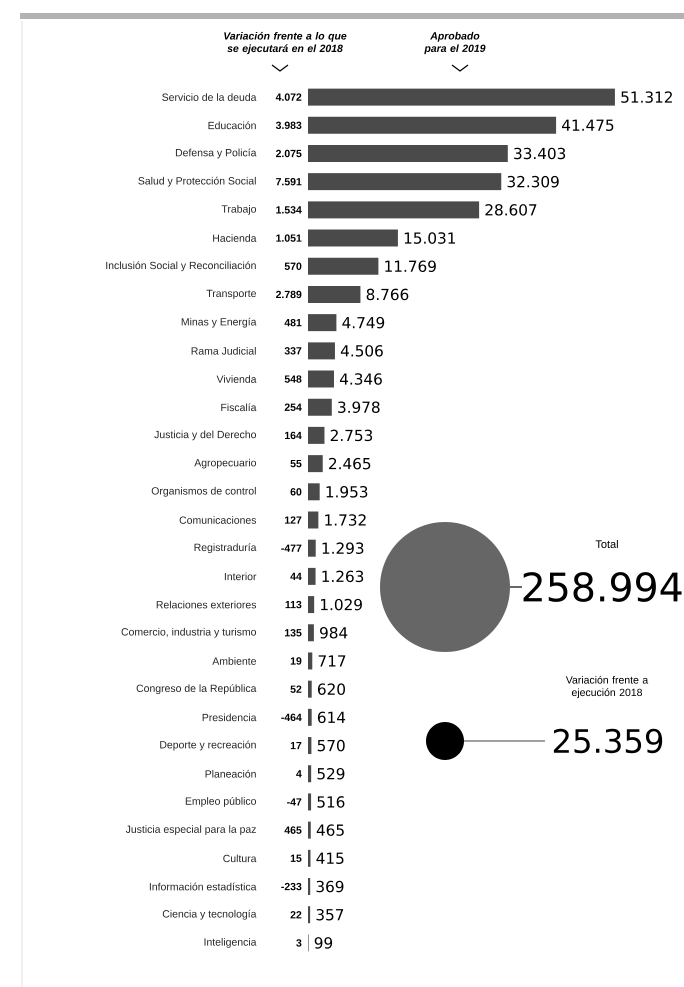 This screenshot has width=684, height=987. Describe the element at coordinates (225, 548) in the screenshot. I see `y-tick-label: Registraduría` at that location.